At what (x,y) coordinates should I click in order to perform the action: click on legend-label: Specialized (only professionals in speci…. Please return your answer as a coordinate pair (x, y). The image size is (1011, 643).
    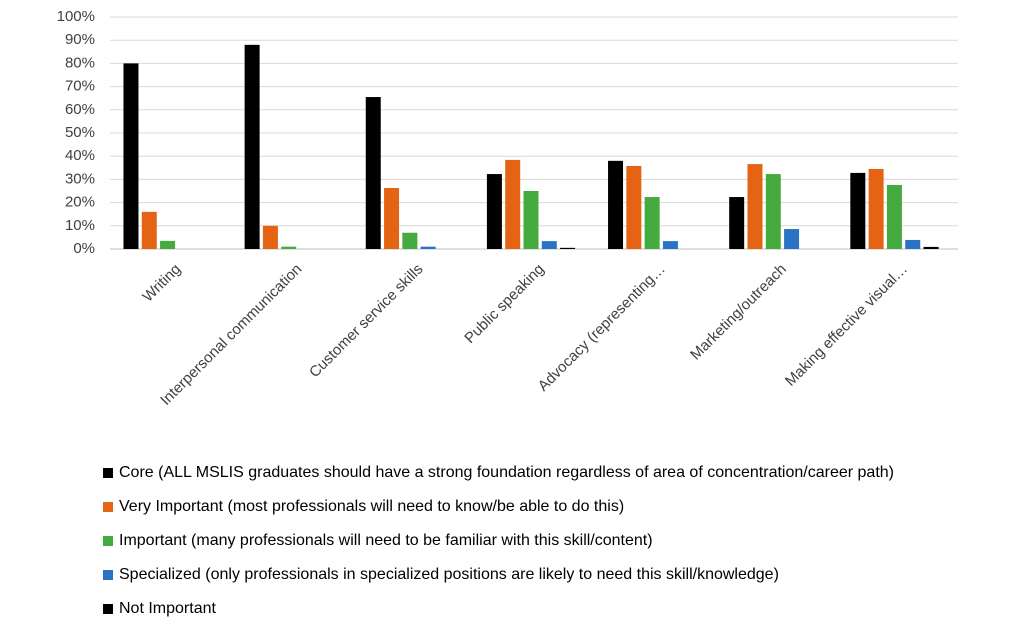
    Looking at the image, I should click on (449, 574).